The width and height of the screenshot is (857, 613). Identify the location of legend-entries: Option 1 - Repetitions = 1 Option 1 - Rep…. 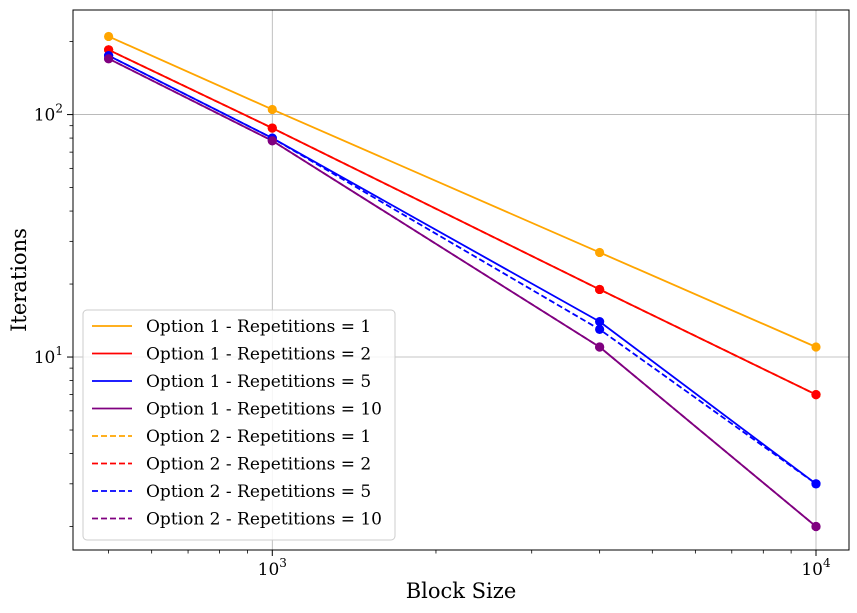
(237, 423).